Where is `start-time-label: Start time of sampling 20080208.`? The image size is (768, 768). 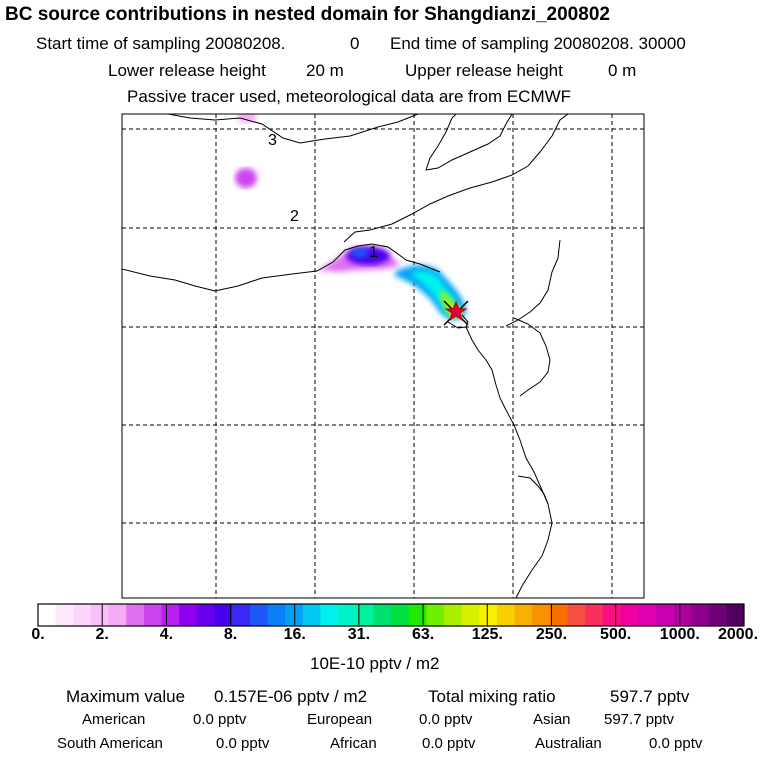 start-time-label: Start time of sampling 20080208. is located at coordinates (161, 43).